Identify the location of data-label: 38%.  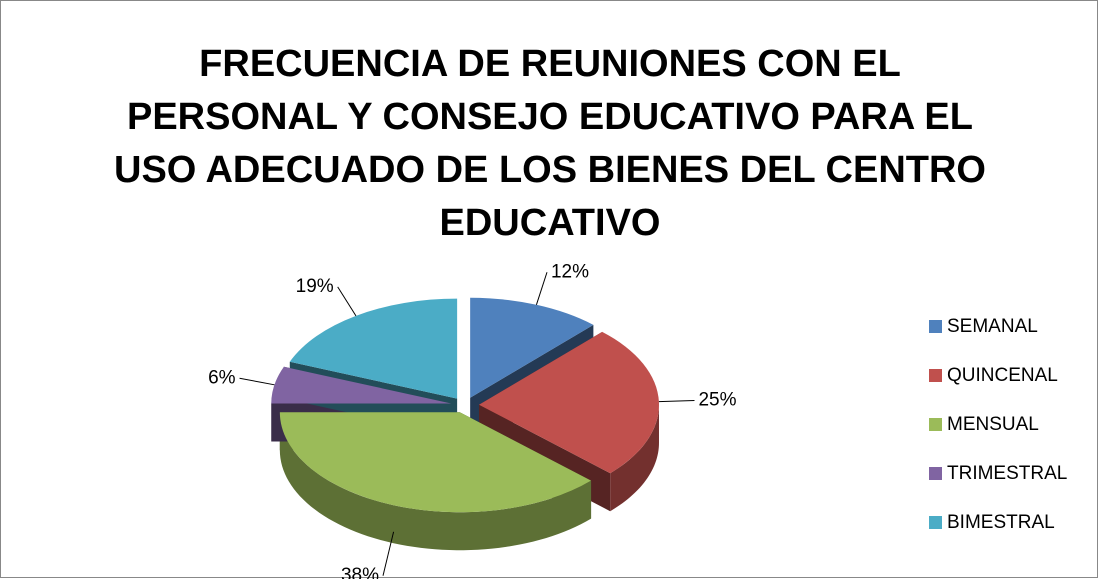
(360, 572).